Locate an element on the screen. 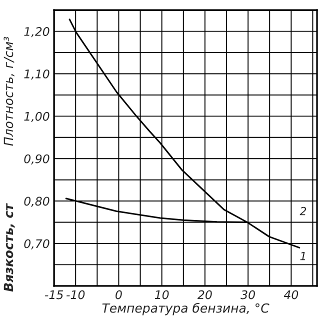 This screenshot has height=326, width=318. y-tick-label: 1,20 is located at coordinates (37, 32).